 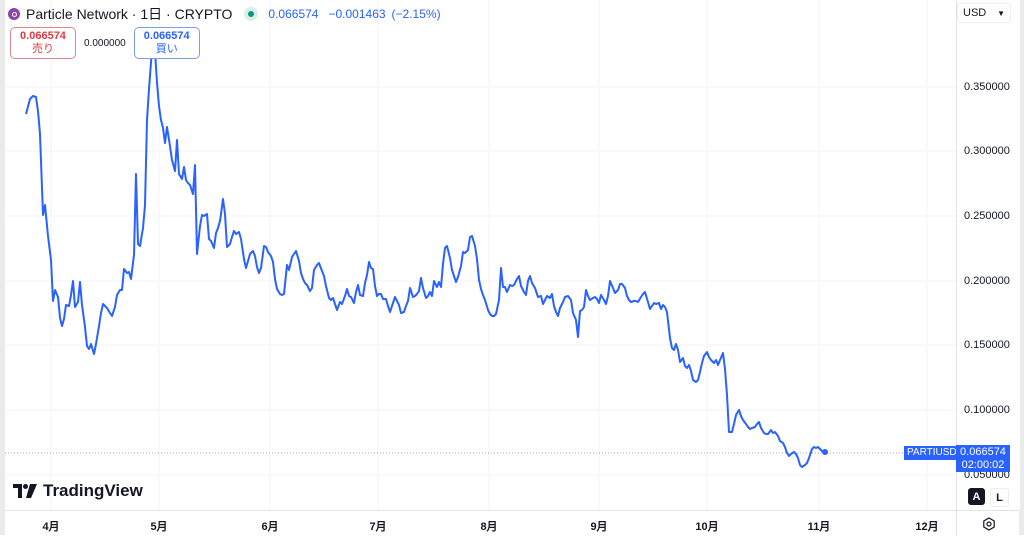 What do you see at coordinates (14, 14) in the screenshot?
I see `particle-network-logo-icon` at bounding box center [14, 14].